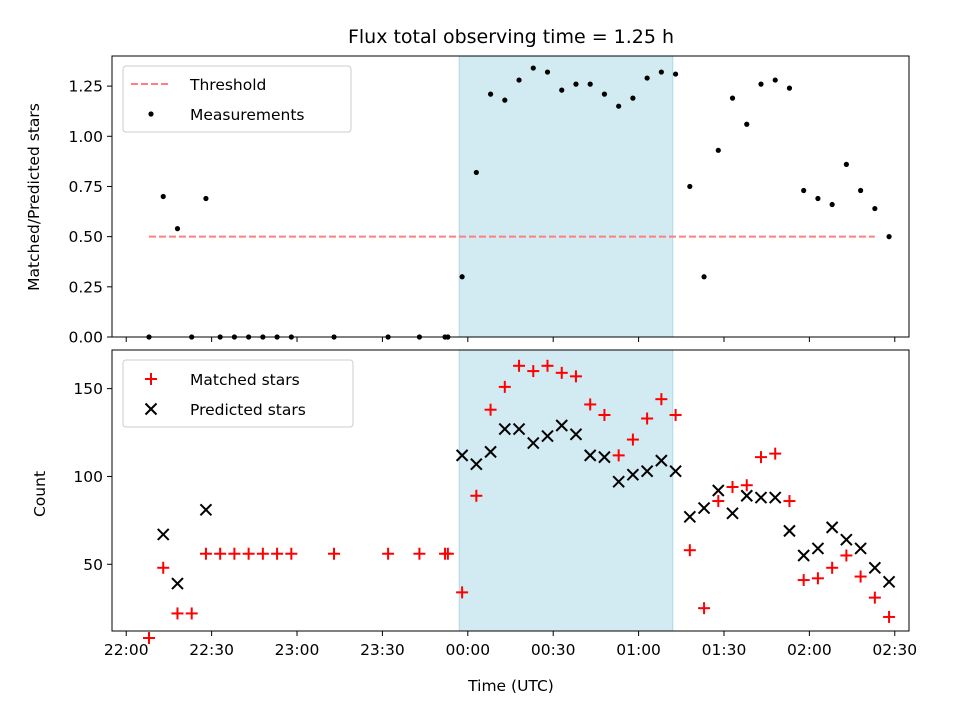 This screenshot has width=960, height=720. I want to click on legend-measurements-swatch, so click(151, 114).